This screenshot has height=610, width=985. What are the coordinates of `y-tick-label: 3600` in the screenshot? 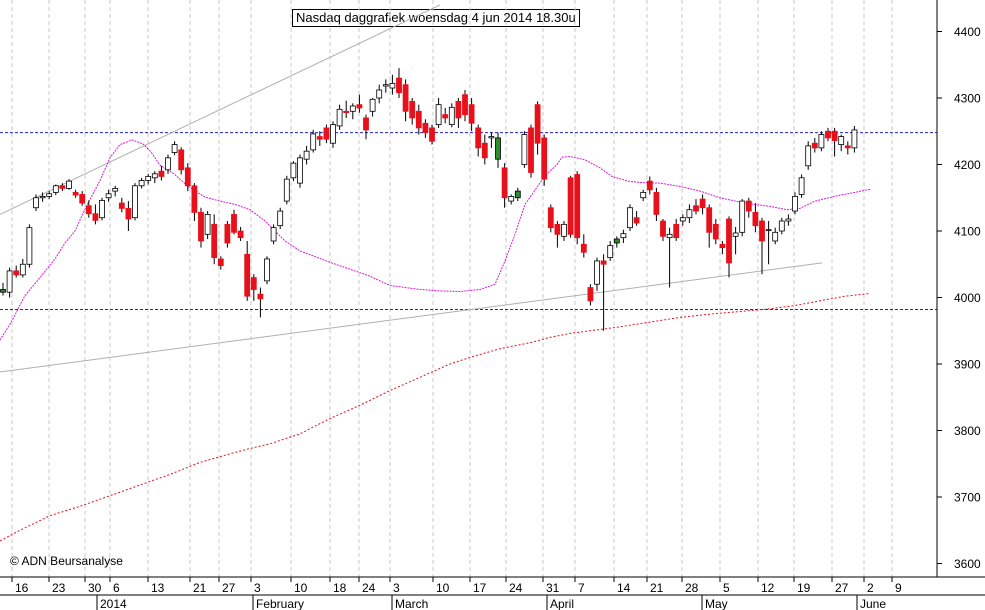 It's located at (967, 564).